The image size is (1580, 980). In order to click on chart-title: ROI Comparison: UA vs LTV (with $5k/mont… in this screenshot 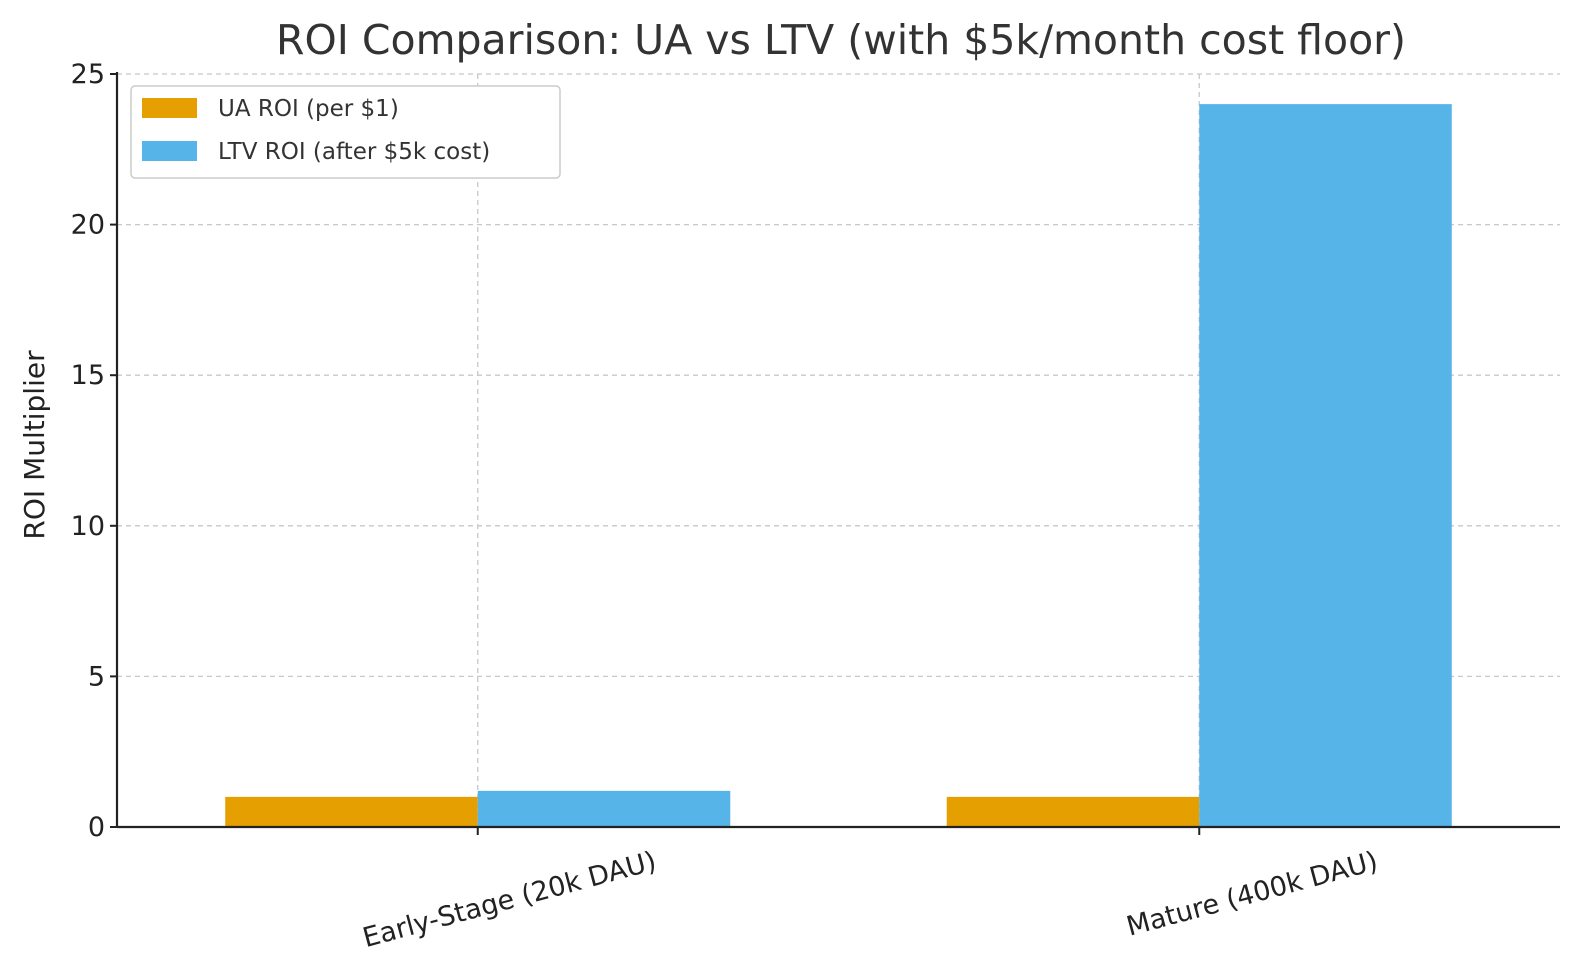, I will do `click(841, 40)`.